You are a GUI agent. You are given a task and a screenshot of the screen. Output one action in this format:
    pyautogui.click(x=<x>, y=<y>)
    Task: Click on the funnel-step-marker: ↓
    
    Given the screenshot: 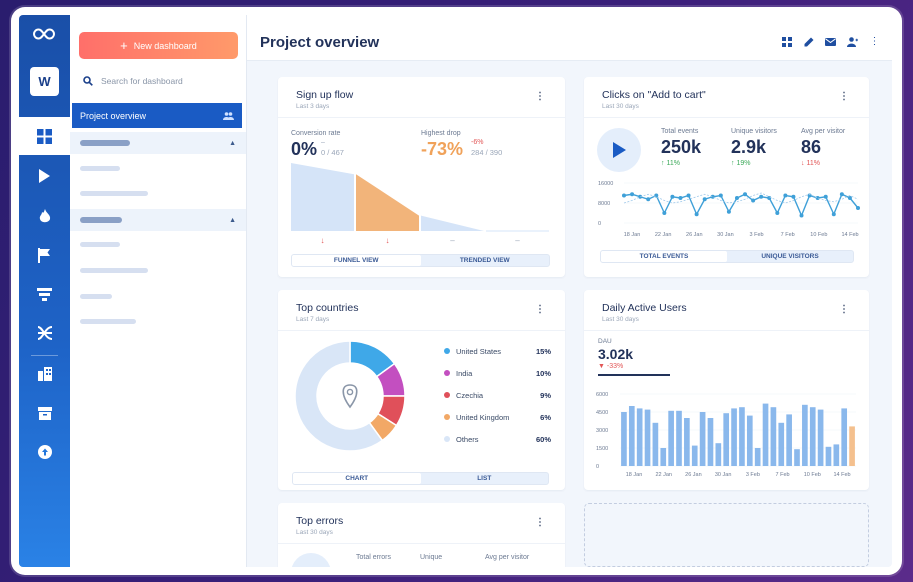 What is the action you would take?
    pyautogui.click(x=323, y=240)
    